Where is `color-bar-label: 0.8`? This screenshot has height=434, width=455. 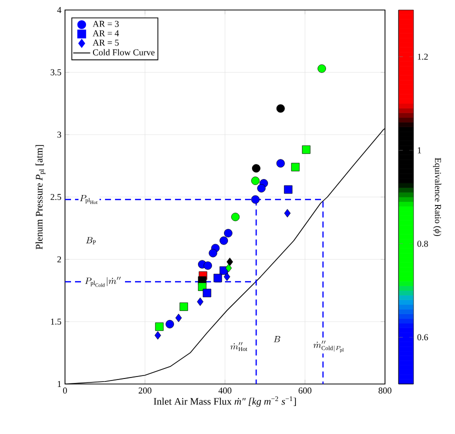 color-bar-label: 0.8 is located at coordinates (422, 243).